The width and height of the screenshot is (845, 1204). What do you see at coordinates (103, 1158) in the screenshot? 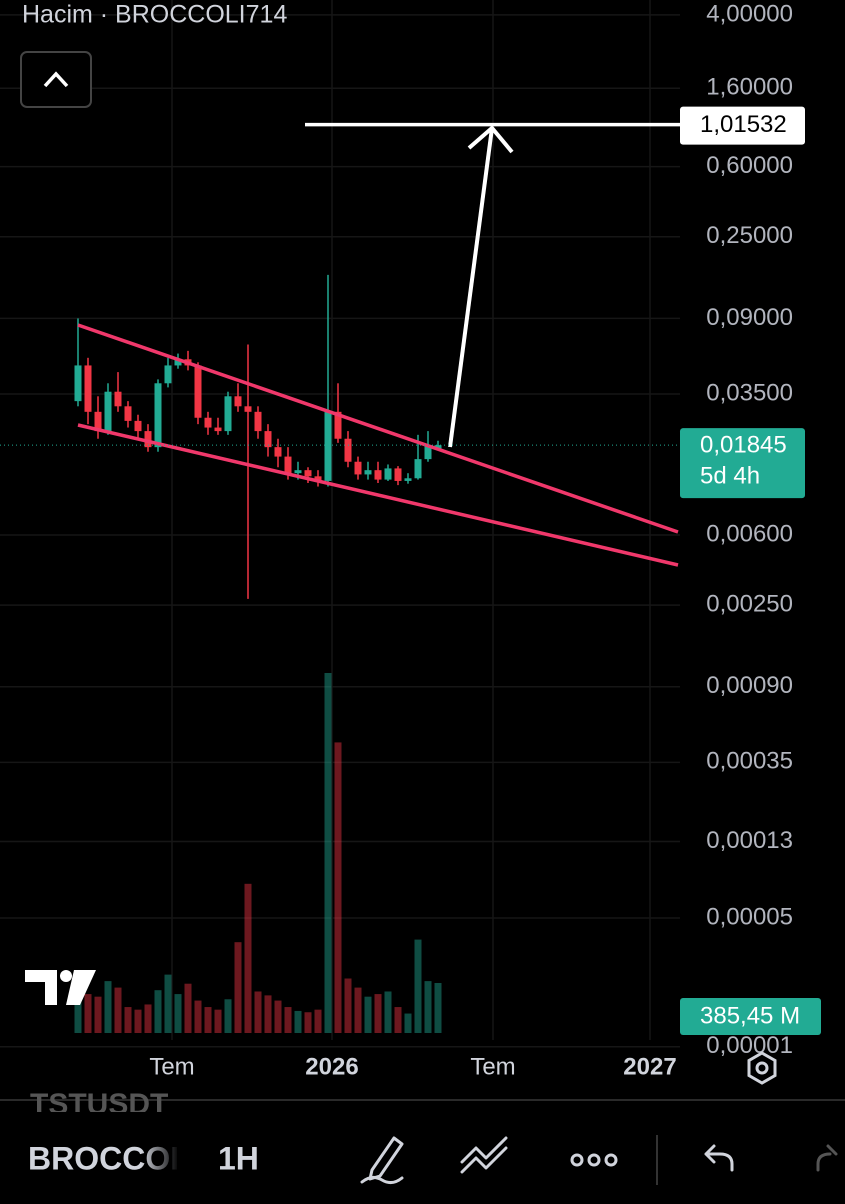
I see `symbol: BROCCOI` at bounding box center [103, 1158].